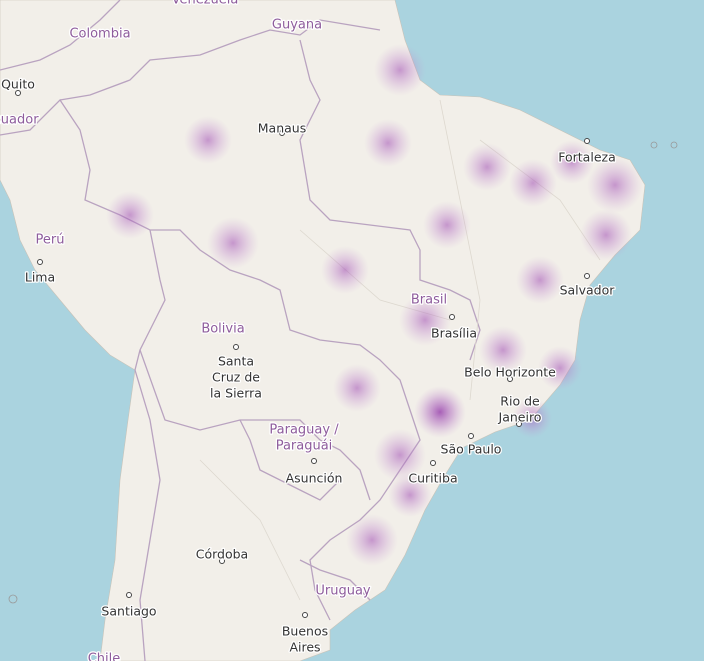 Image resolution: width=704 pixels, height=661 pixels. What do you see at coordinates (586, 157) in the screenshot?
I see `city-label: Fortaleza` at bounding box center [586, 157].